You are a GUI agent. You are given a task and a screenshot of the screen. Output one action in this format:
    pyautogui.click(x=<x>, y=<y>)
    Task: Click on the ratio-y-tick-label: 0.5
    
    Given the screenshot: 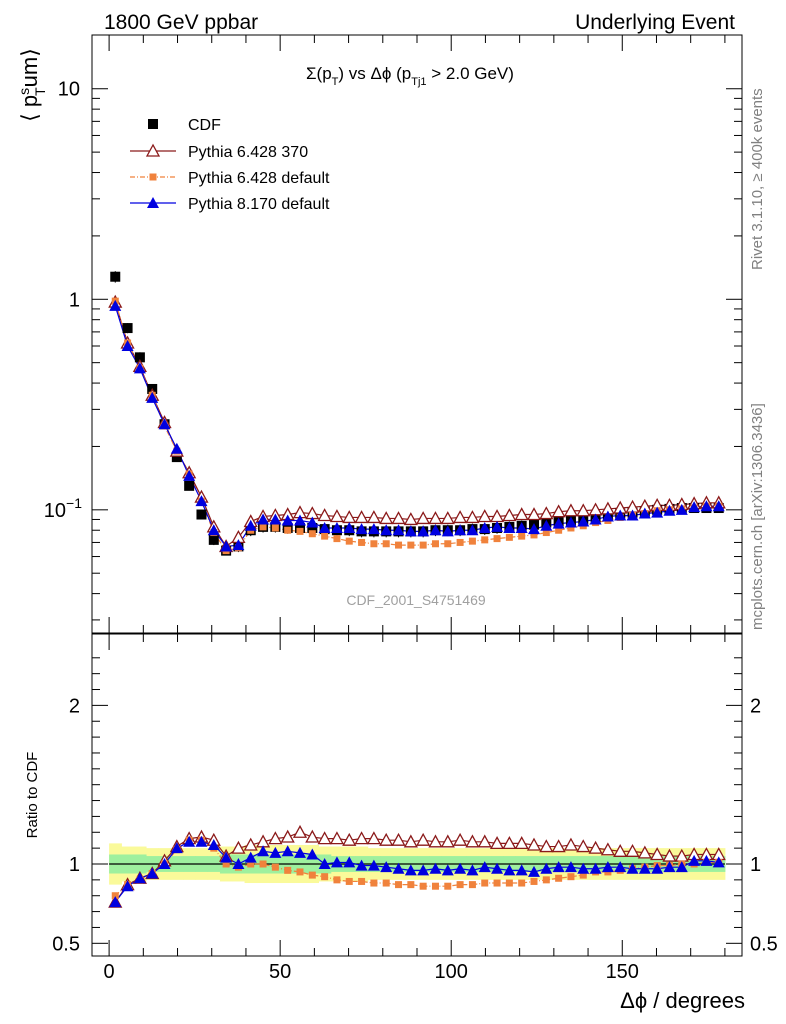 What is the action you would take?
    pyautogui.click(x=66, y=944)
    